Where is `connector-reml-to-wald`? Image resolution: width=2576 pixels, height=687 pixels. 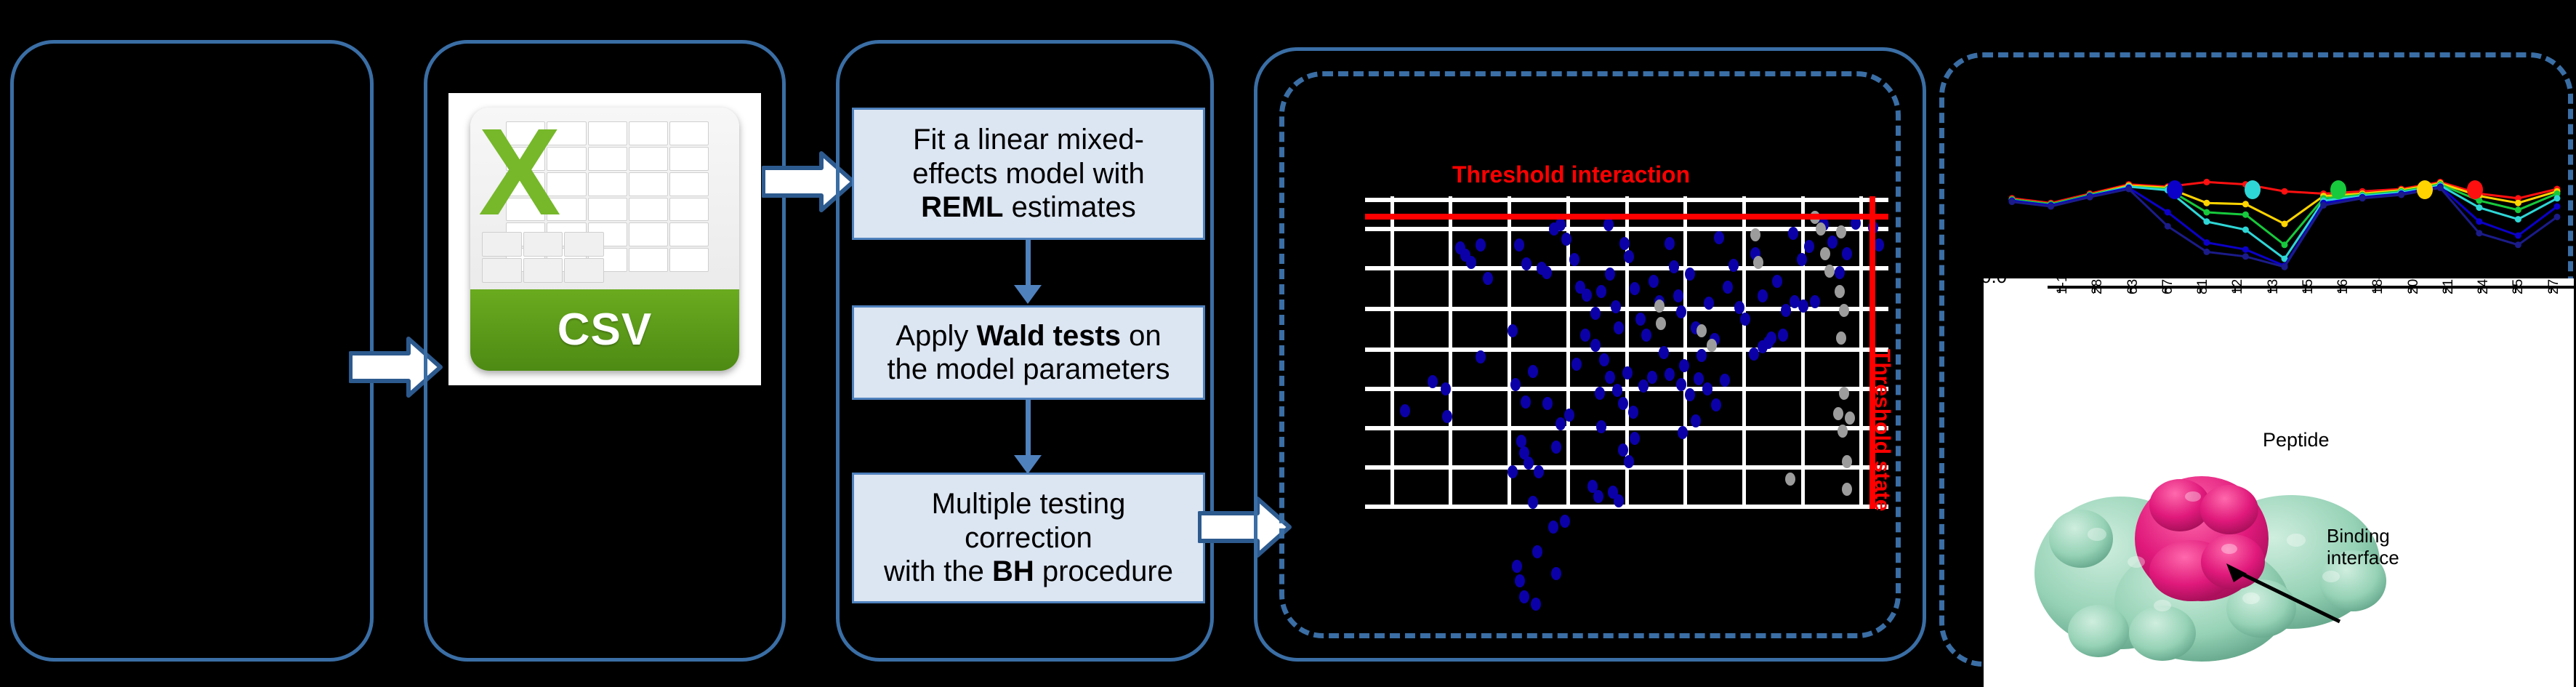
connector-reml-to-wald is located at coordinates (1028, 264).